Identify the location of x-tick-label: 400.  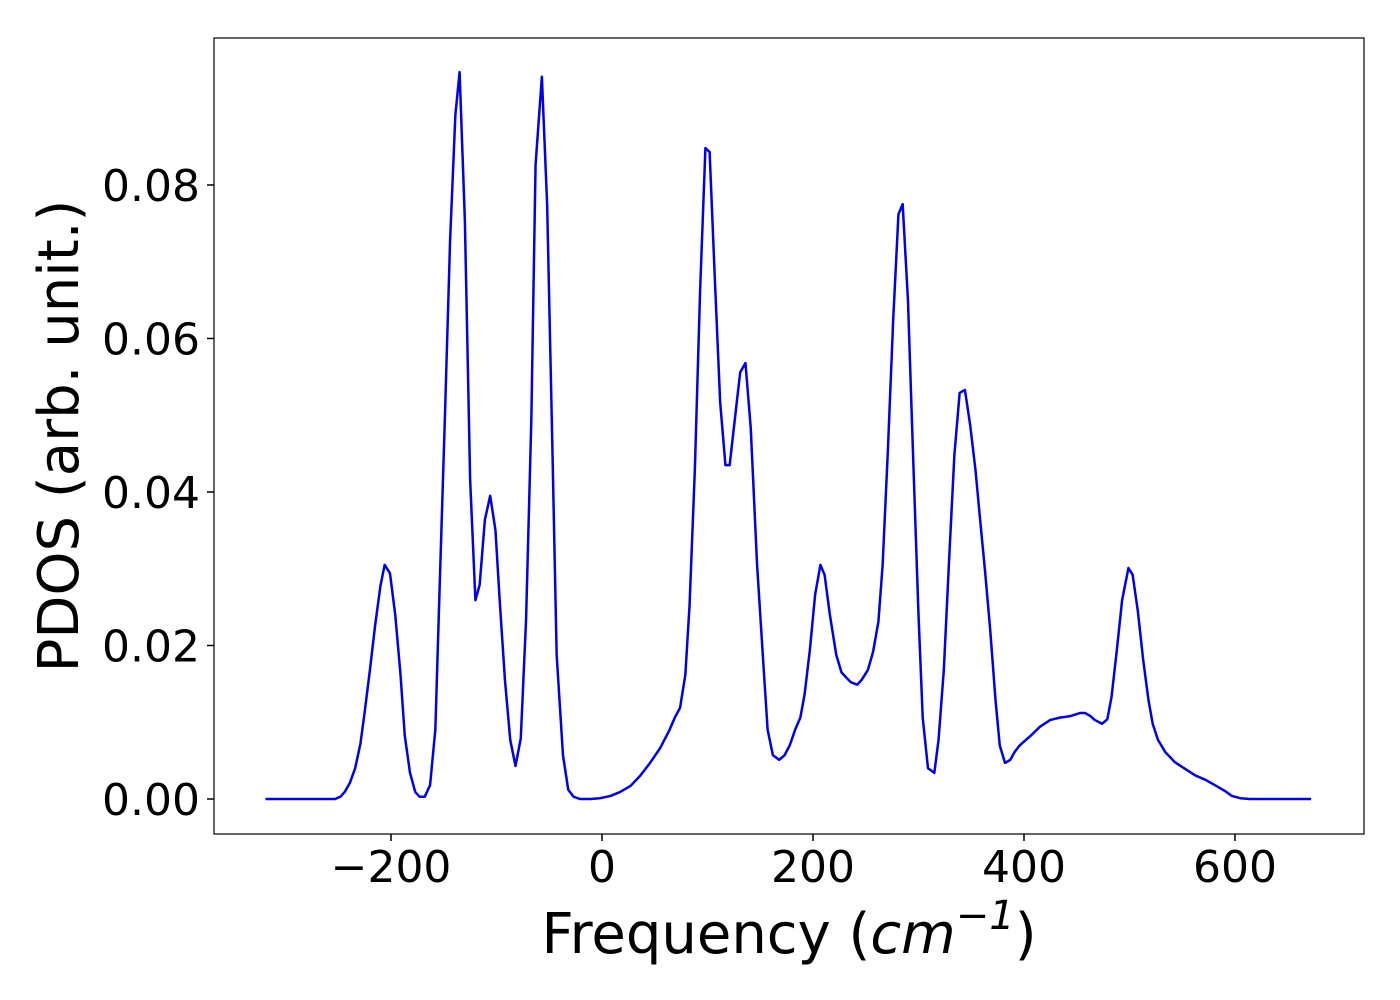
(1024, 867).